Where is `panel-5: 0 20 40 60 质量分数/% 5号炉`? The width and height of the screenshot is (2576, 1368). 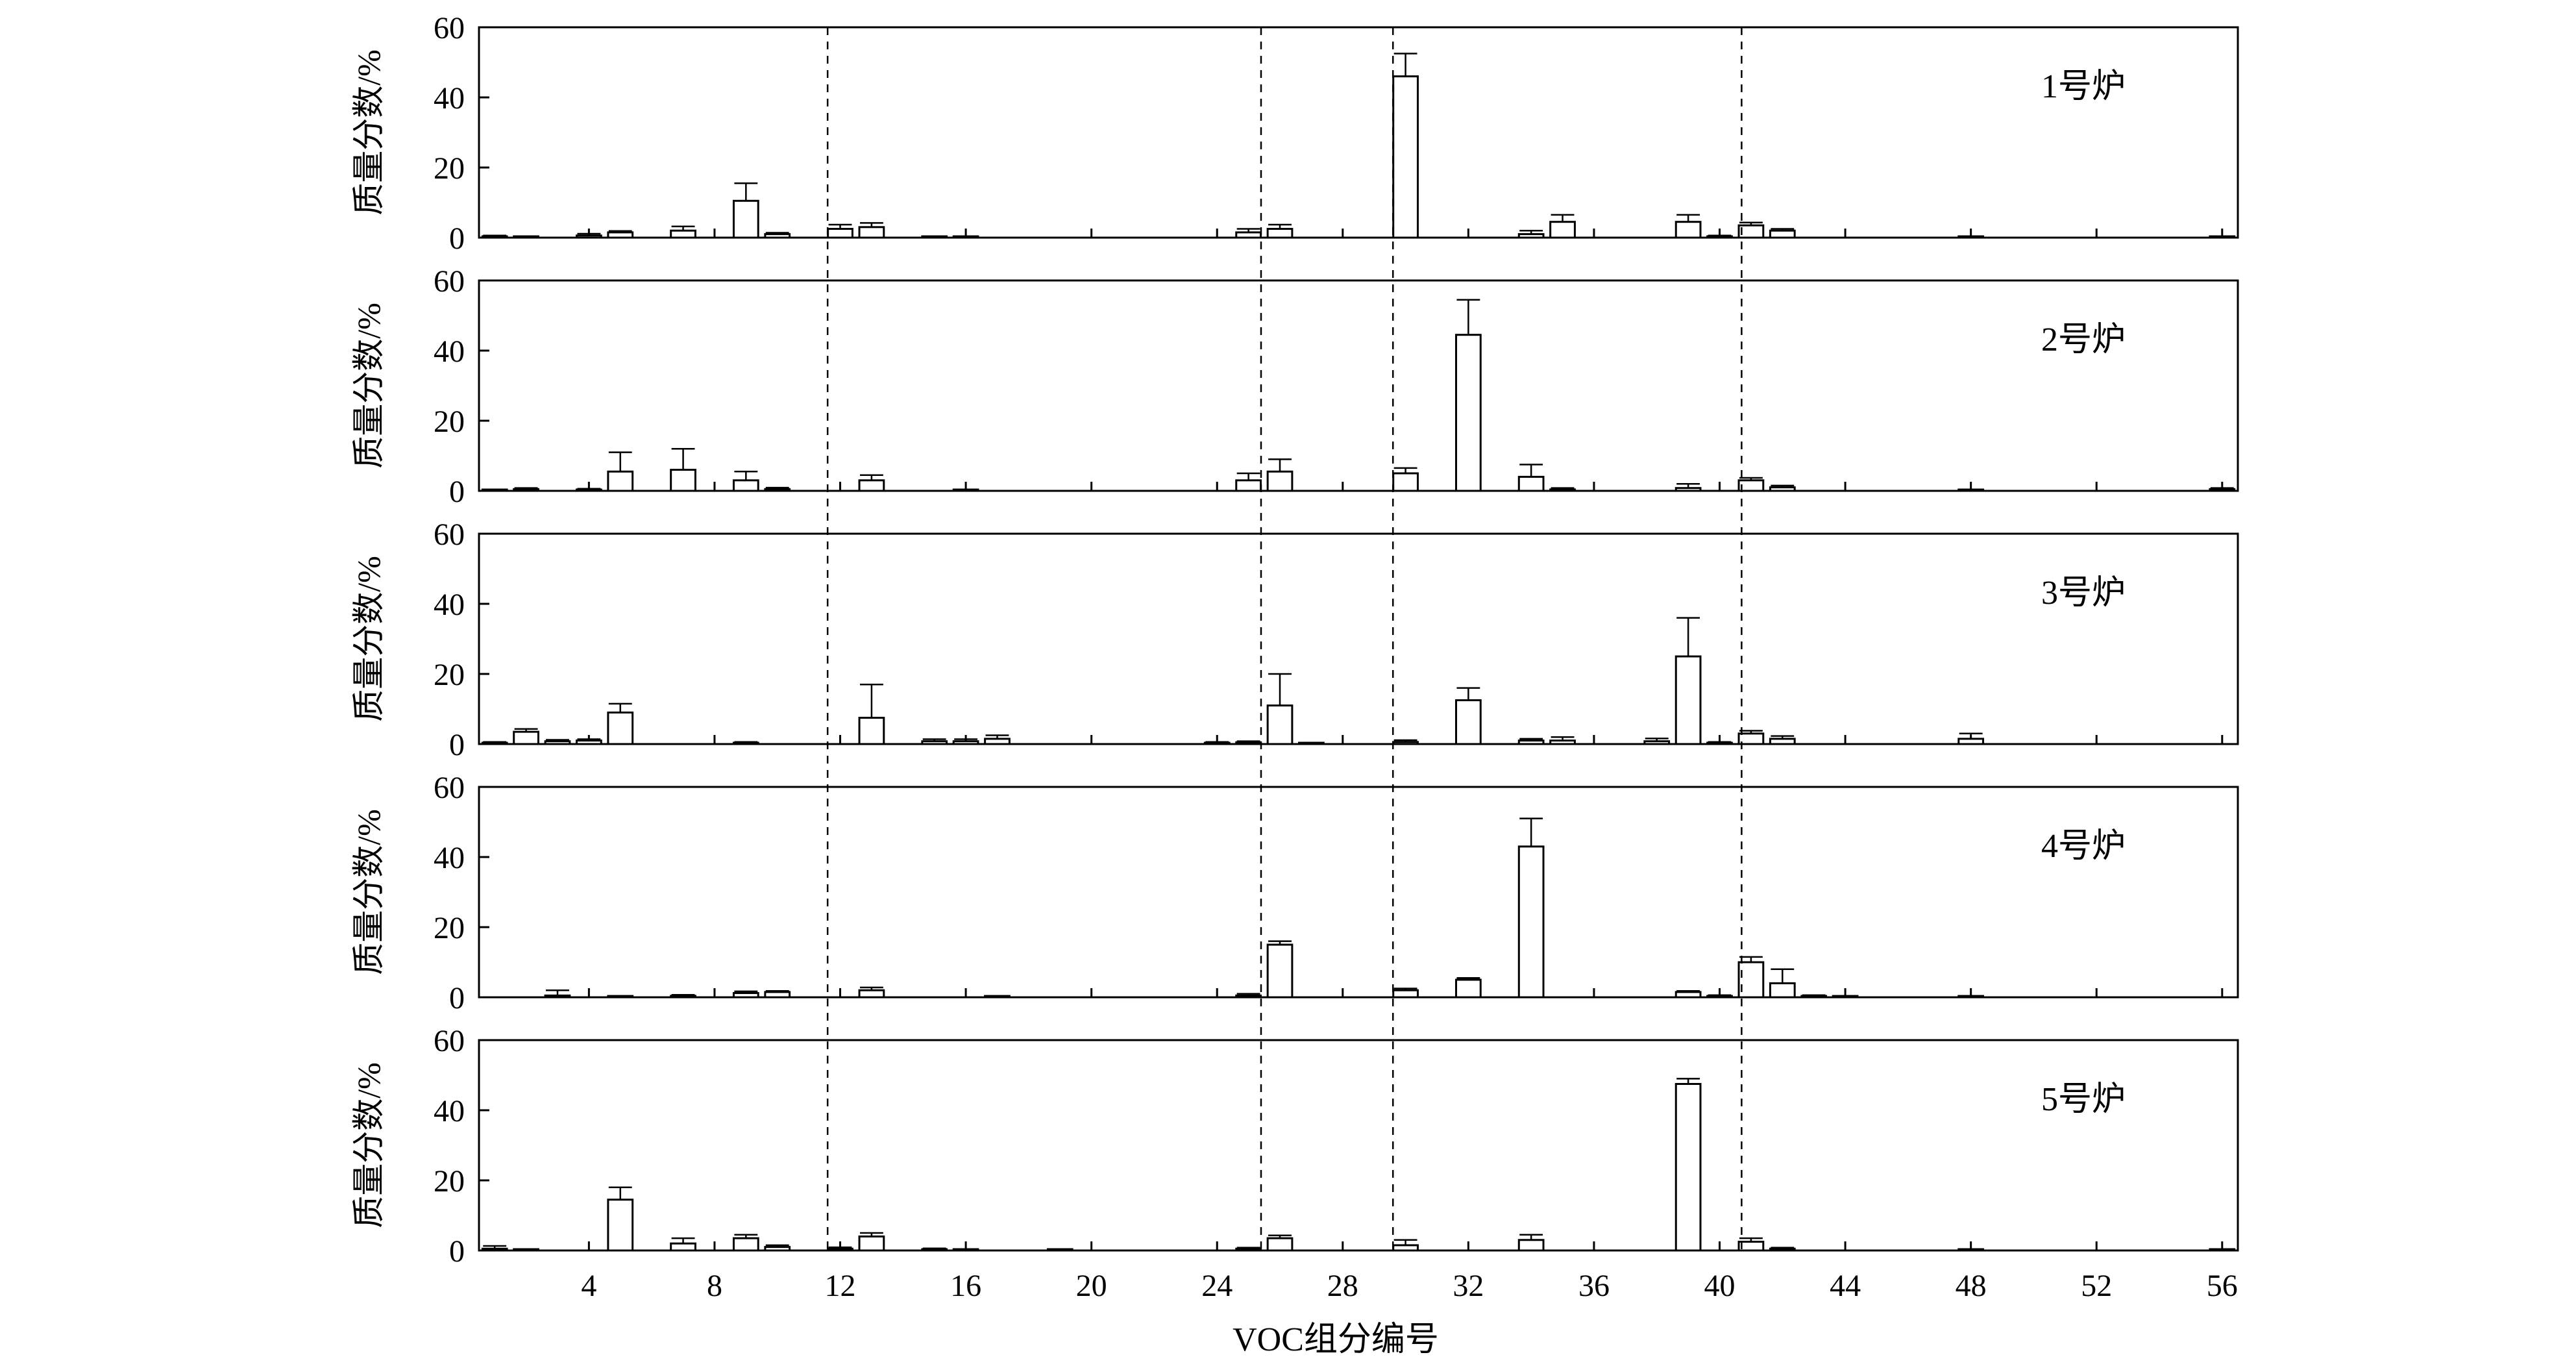
panel-5: 0 20 40 60 质量分数/% 5号炉 is located at coordinates (1294, 1146).